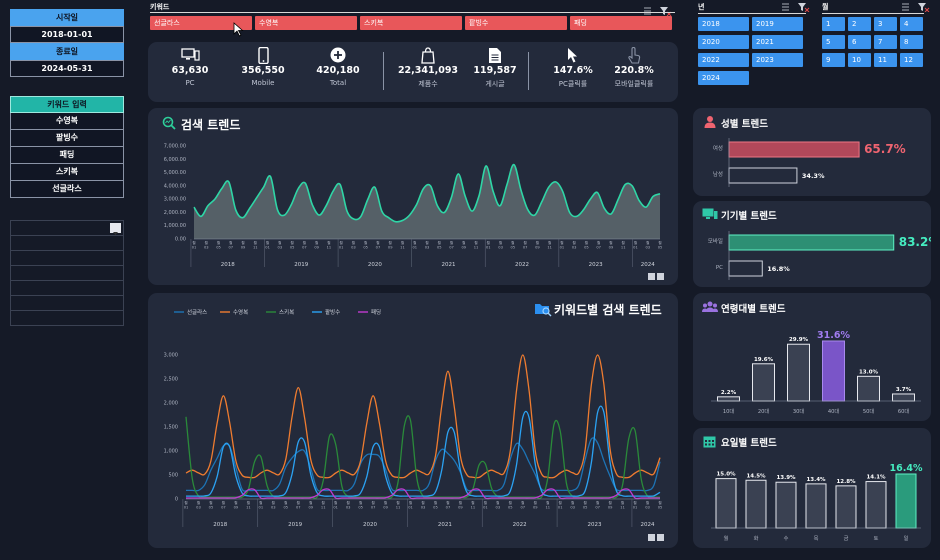  I want to click on slicer-year: 2024, so click(723, 78).